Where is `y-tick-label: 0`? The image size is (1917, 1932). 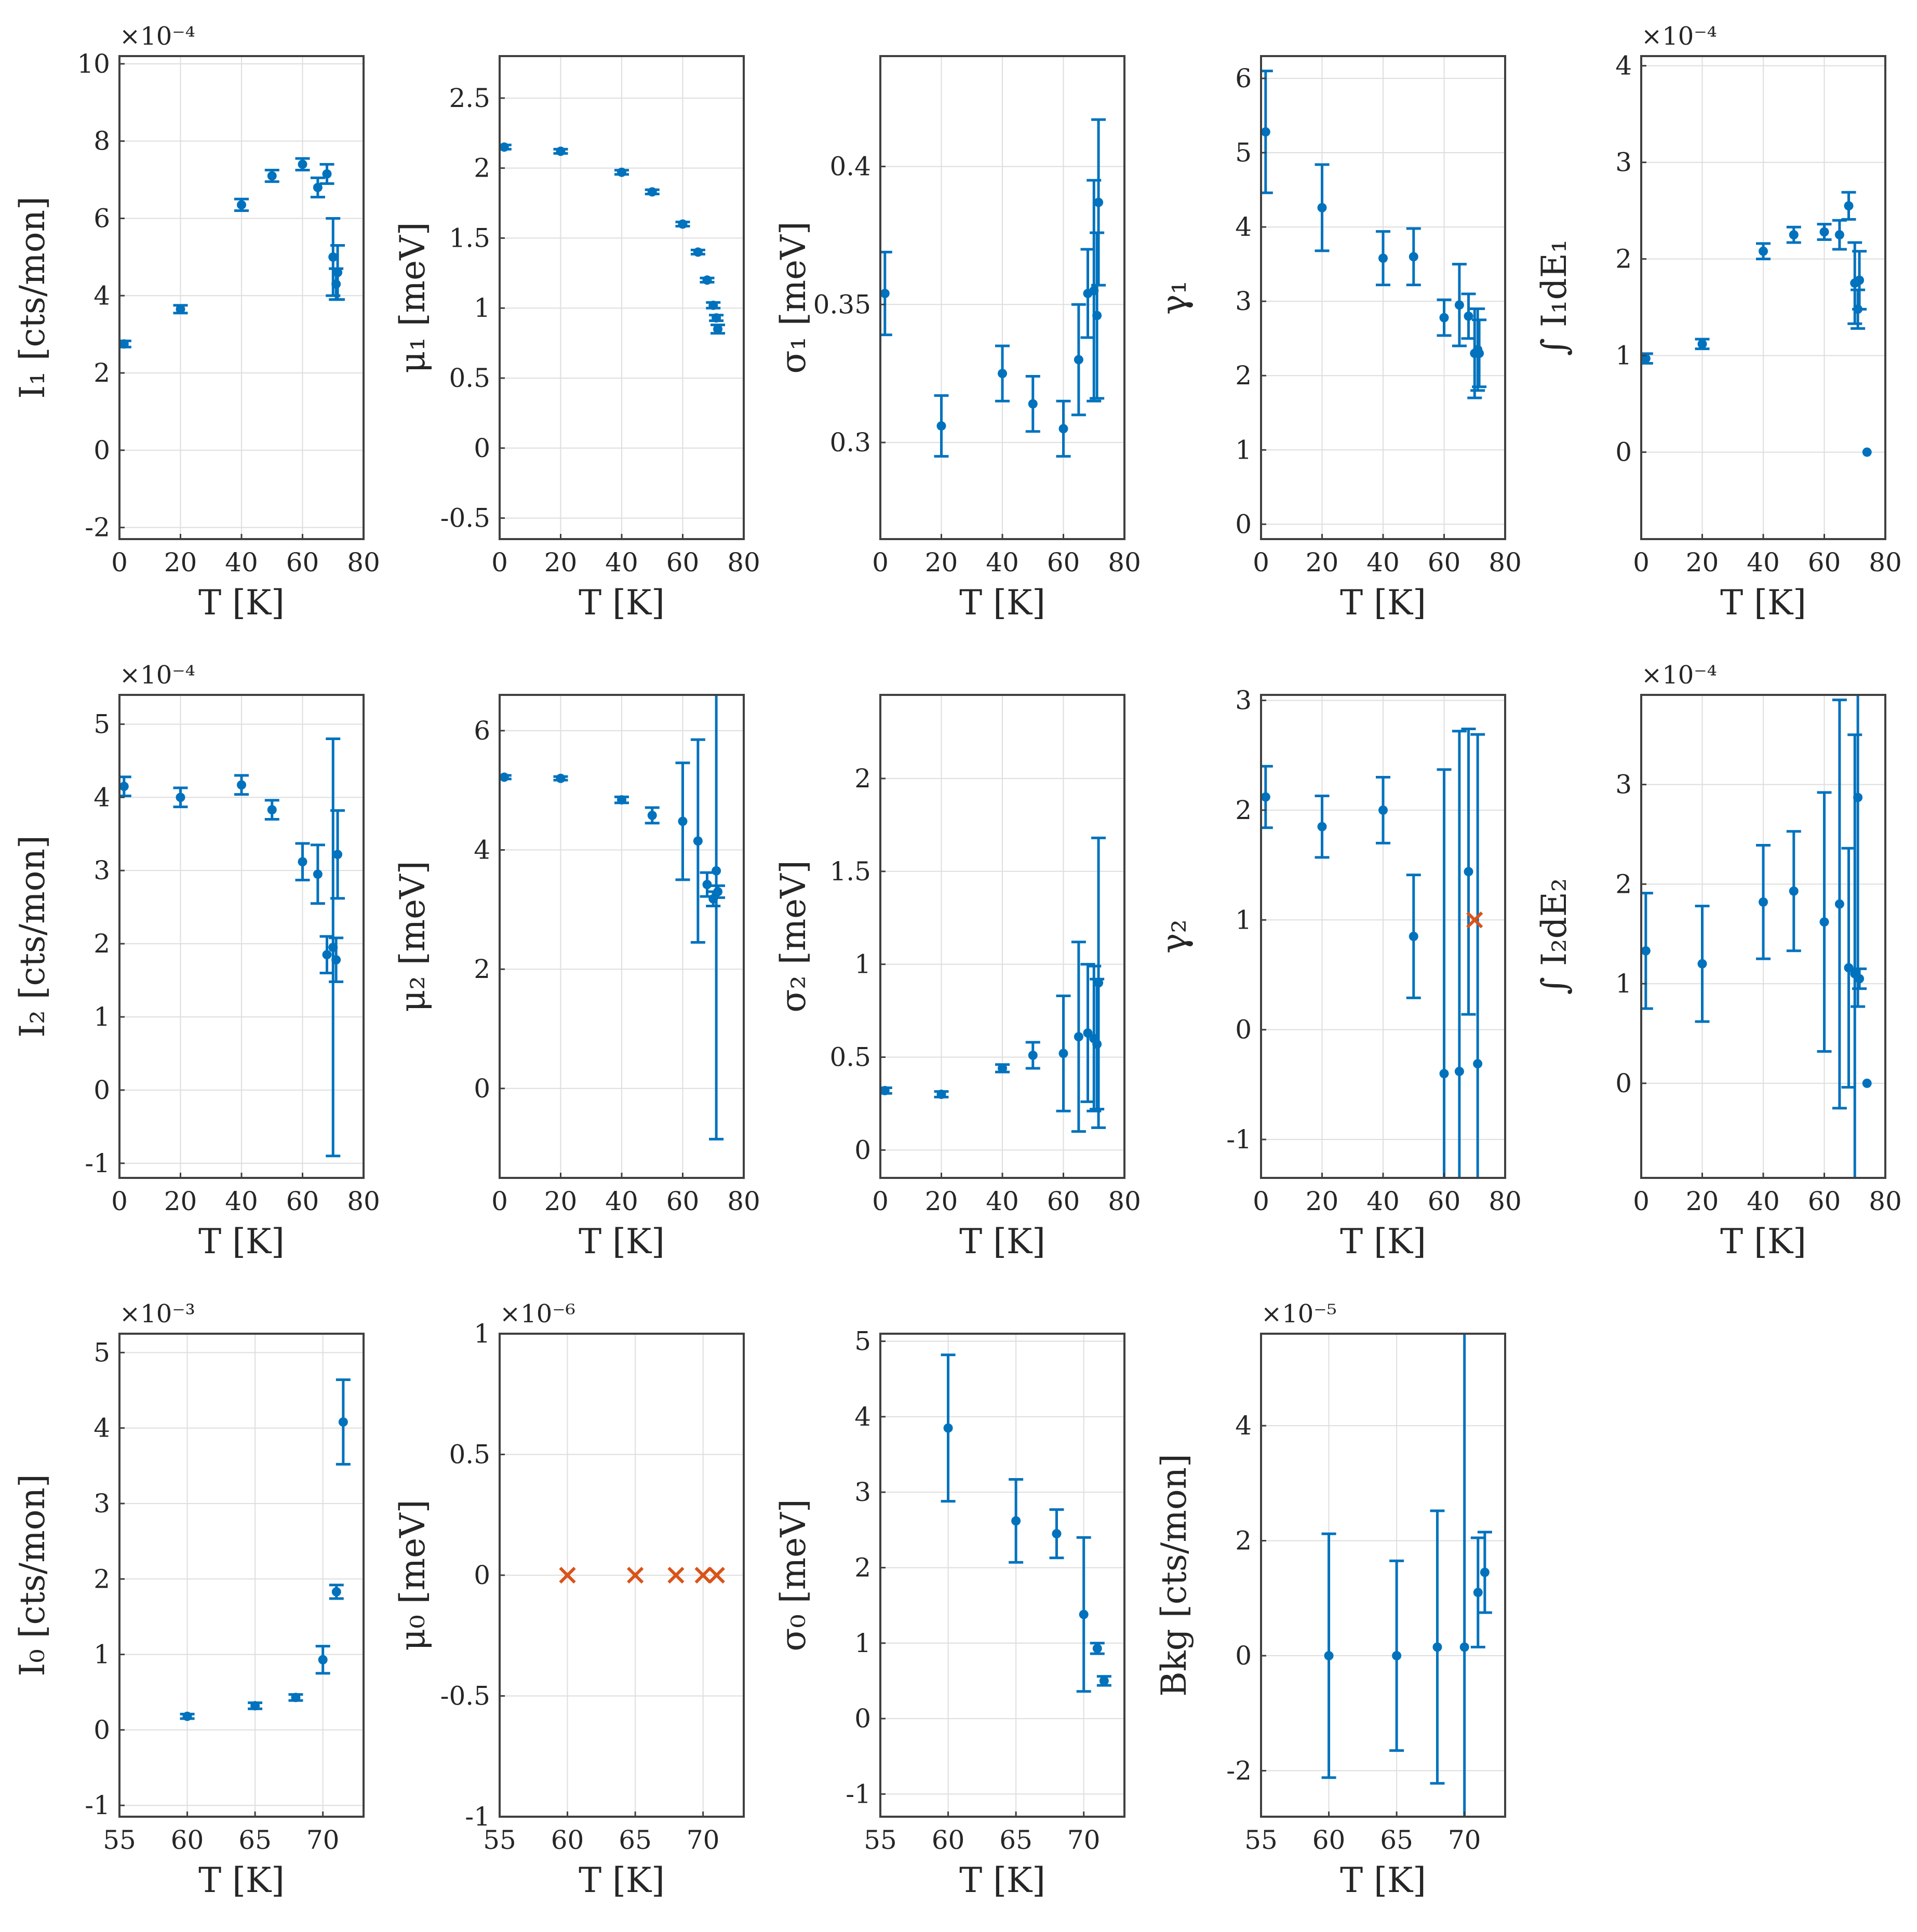 y-tick-label: 0 is located at coordinates (862, 1150).